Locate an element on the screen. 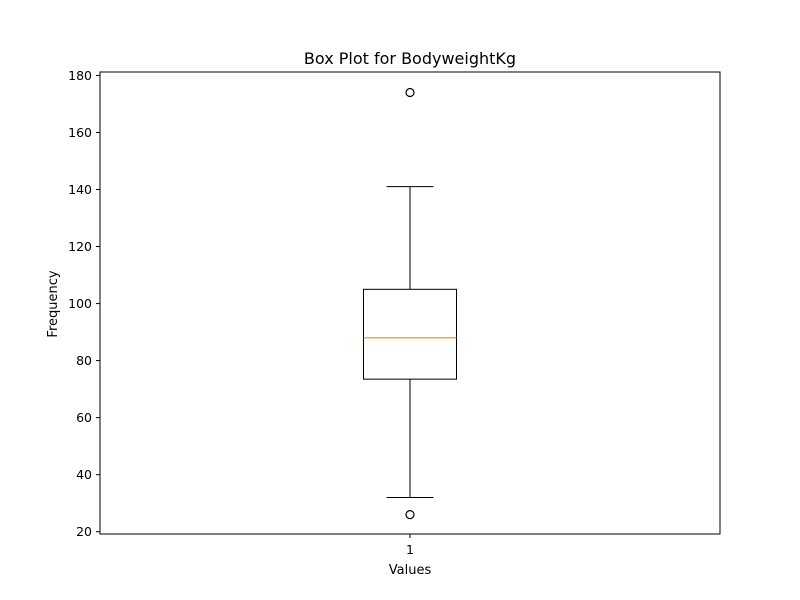 This screenshot has height=600, width=800. y-tick-label: 120 is located at coordinates (80, 246).